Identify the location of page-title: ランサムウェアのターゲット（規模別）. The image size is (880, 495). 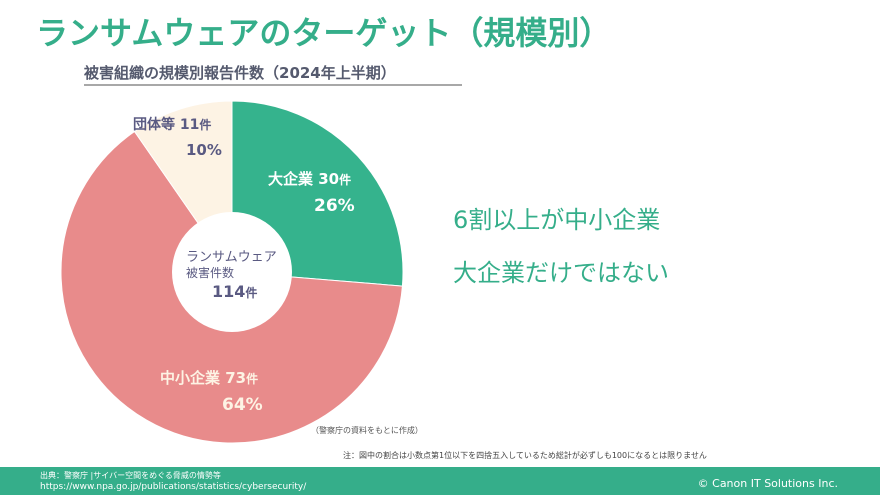
(324, 33).